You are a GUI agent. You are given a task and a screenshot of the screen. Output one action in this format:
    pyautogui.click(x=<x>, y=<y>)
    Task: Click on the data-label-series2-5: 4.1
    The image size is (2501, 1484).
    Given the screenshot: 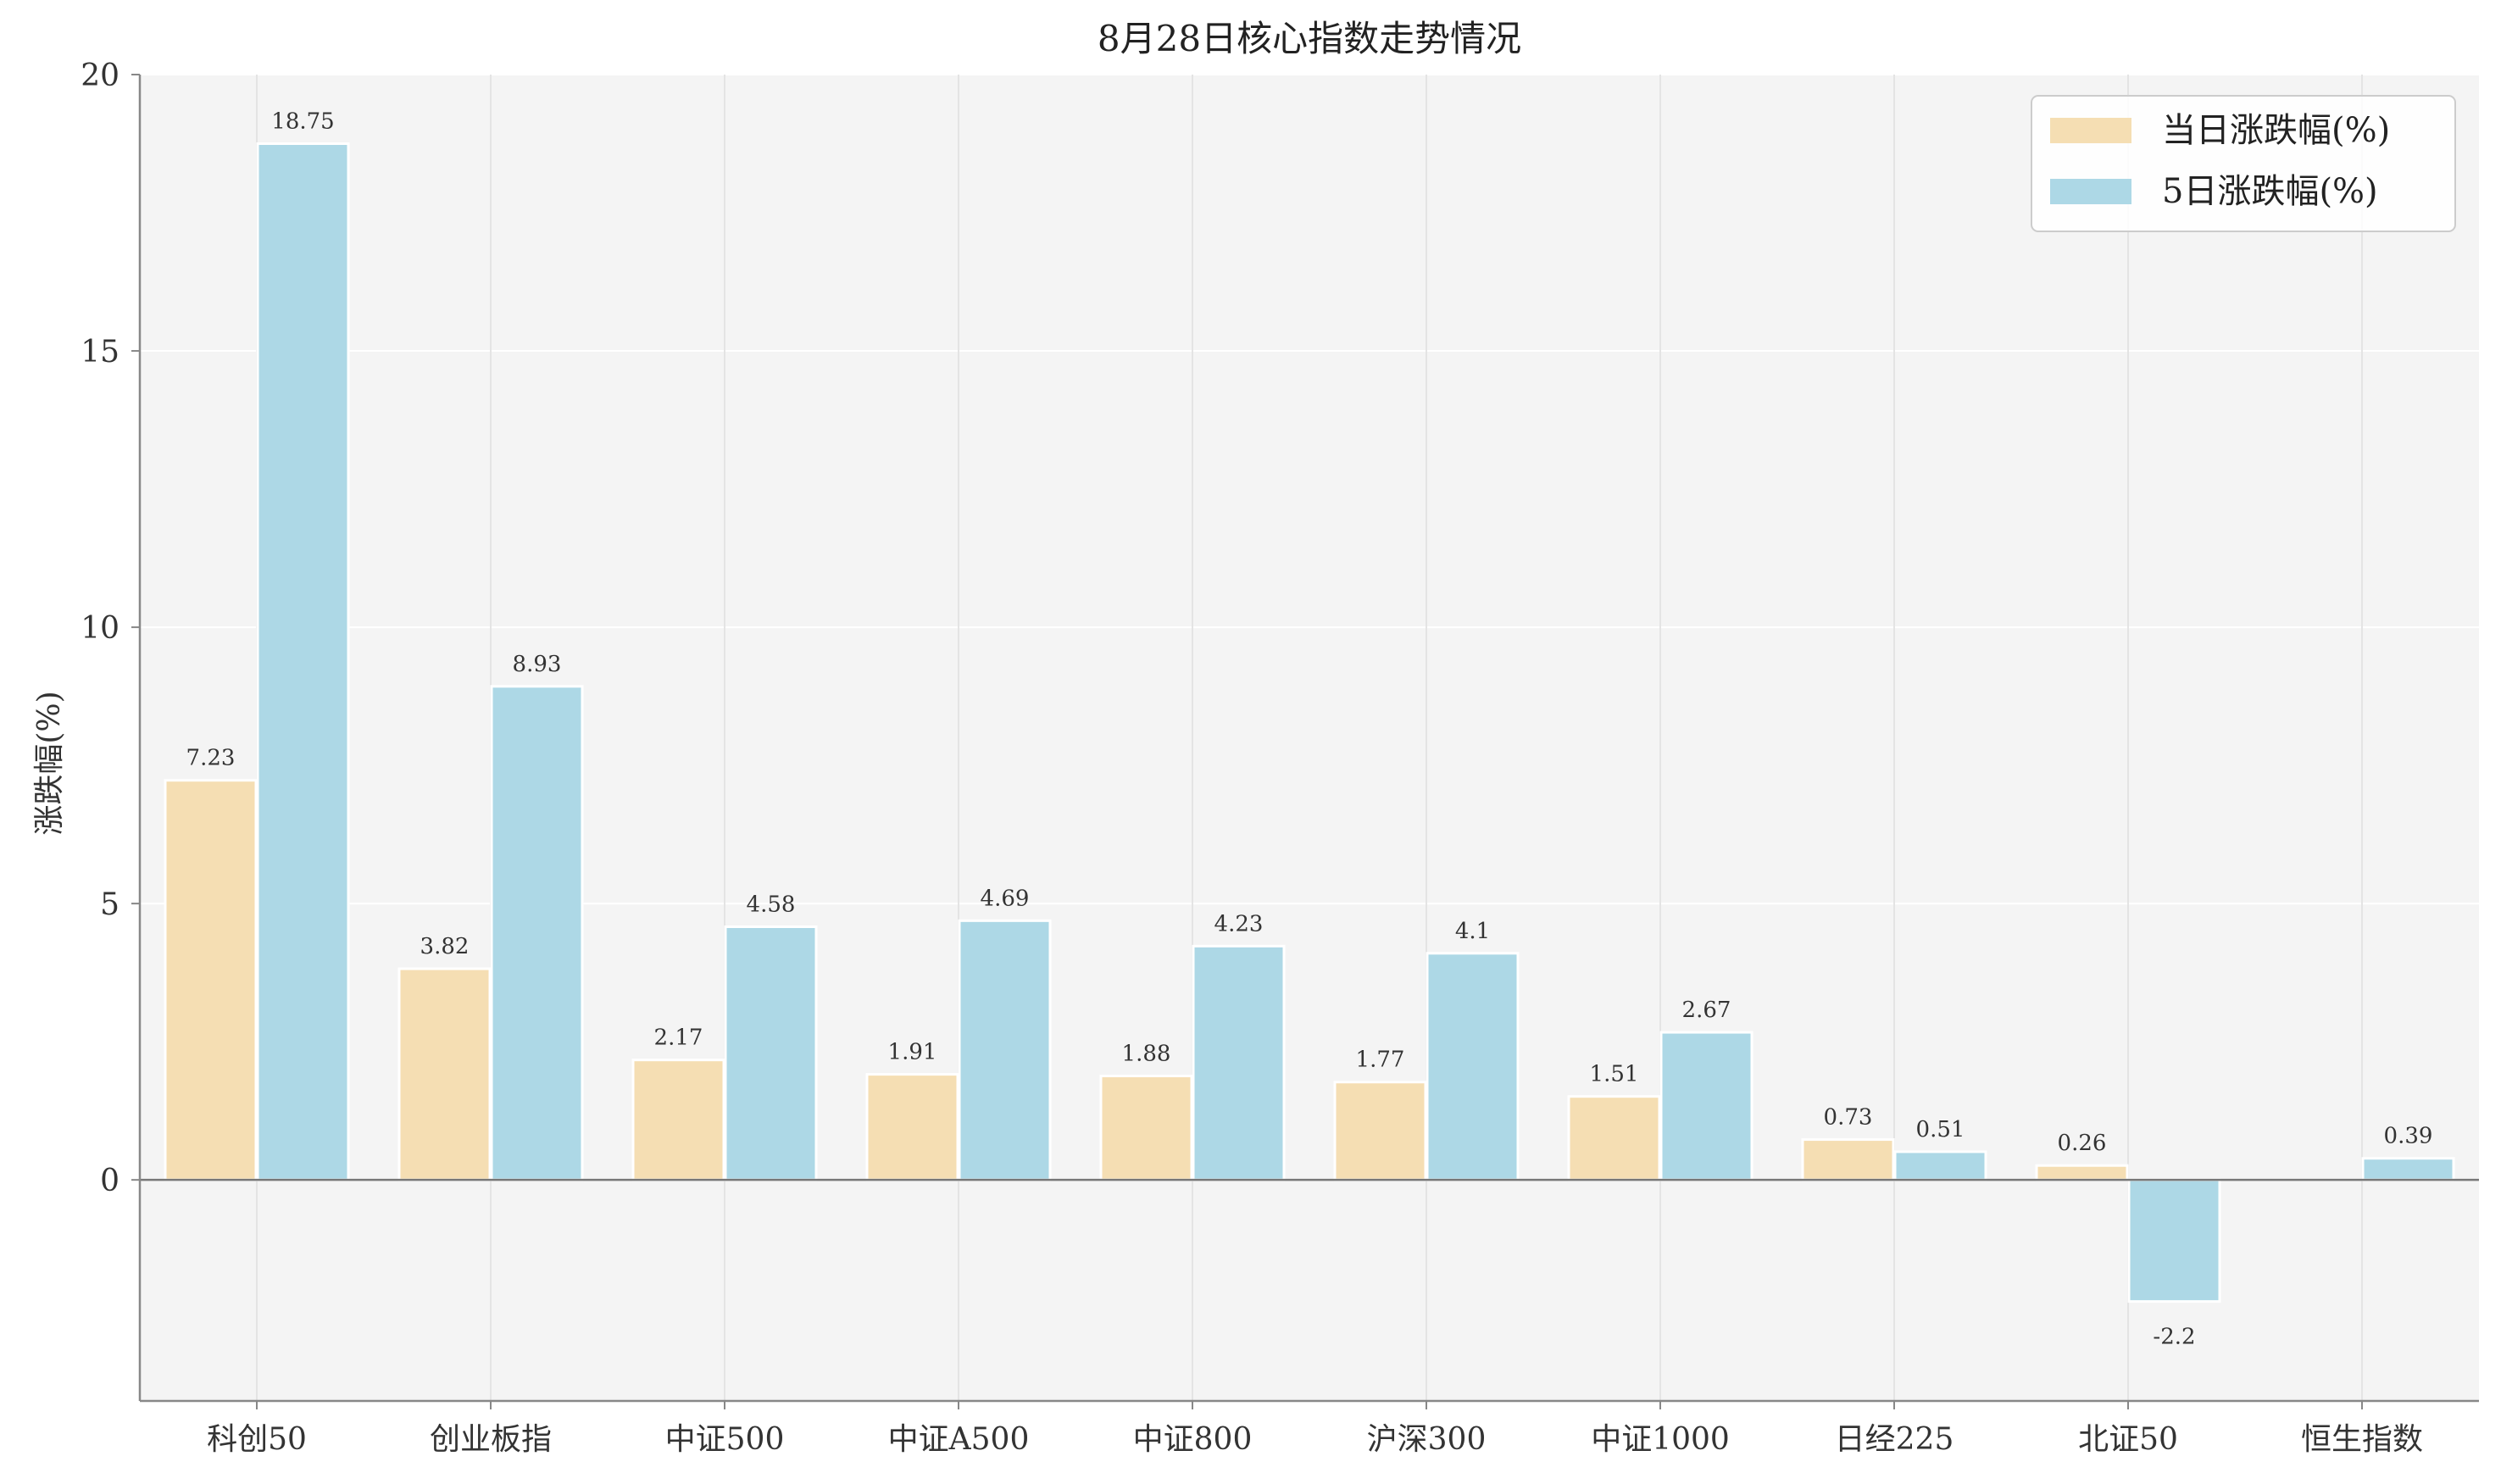 What is the action you would take?
    pyautogui.click(x=1472, y=932)
    